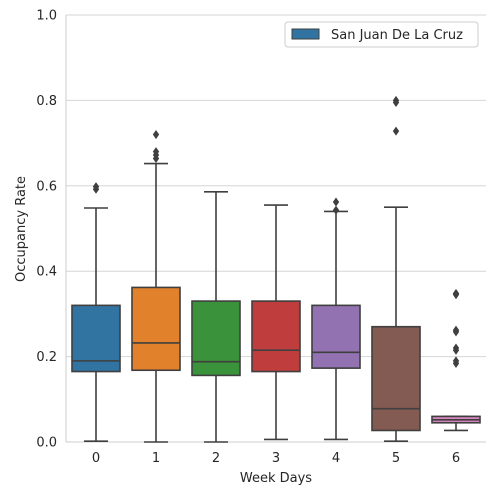 Image resolution: width=500 pixels, height=500 pixels. I want to click on legend: San Juan De La Cruz, so click(381, 34).